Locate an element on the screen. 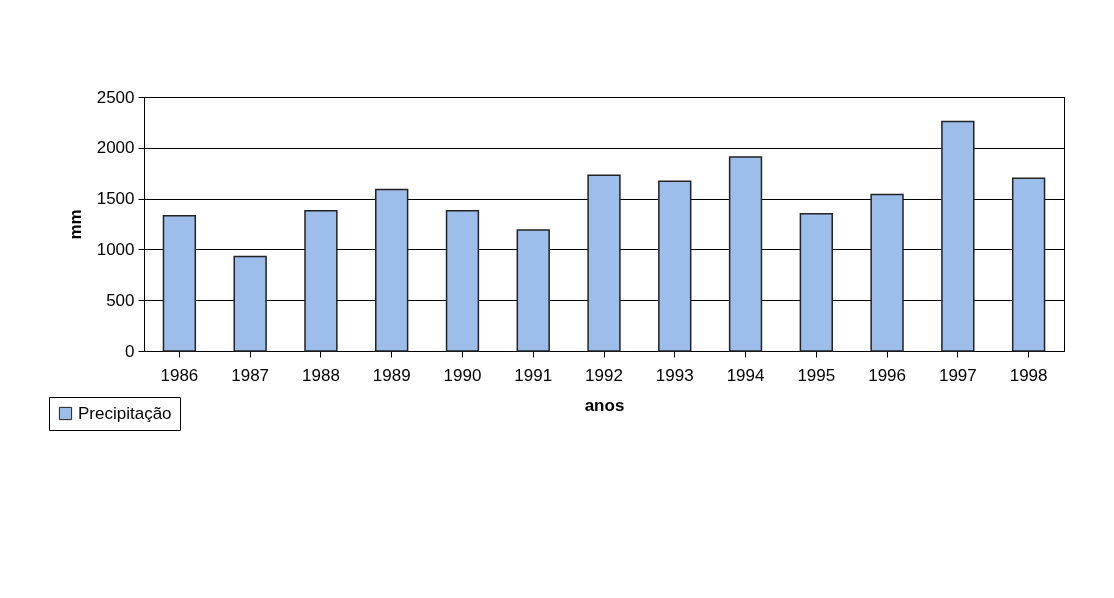 This screenshot has width=1114, height=598. legend-label: Precipitação is located at coordinates (125, 413).